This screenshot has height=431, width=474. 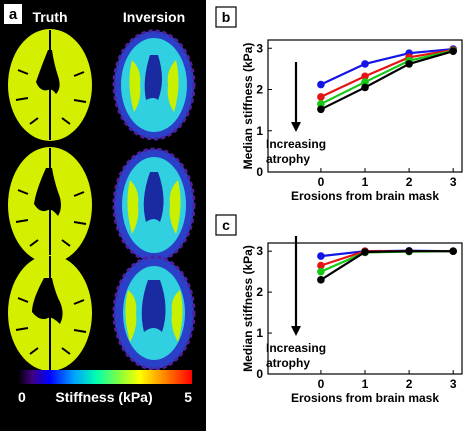 I want to click on colorbar-title: Stiffness (kPa), so click(x=103, y=397).